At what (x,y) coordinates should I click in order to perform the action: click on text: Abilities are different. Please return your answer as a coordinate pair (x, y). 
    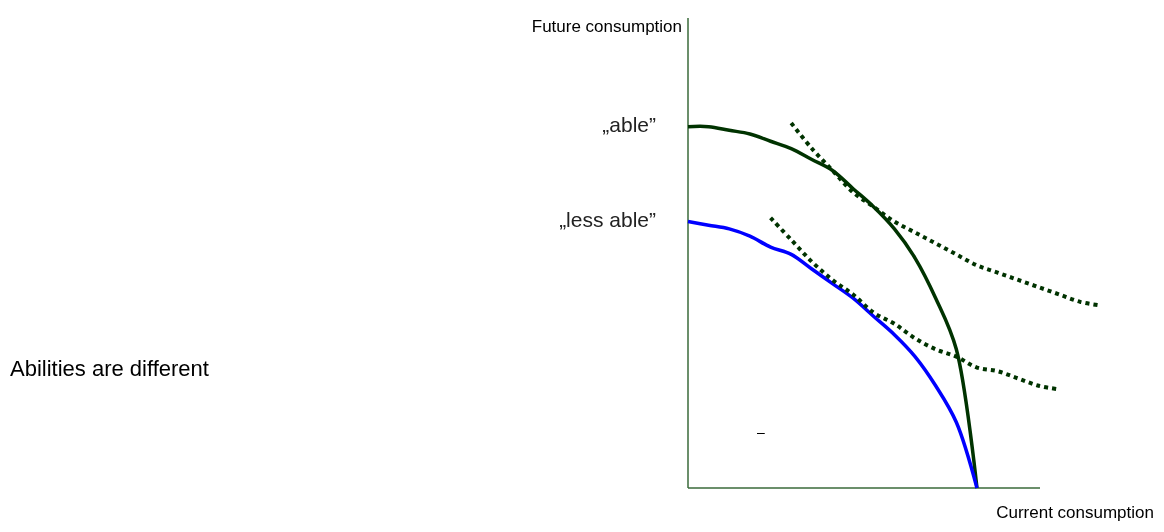
    Looking at the image, I should click on (109, 368).